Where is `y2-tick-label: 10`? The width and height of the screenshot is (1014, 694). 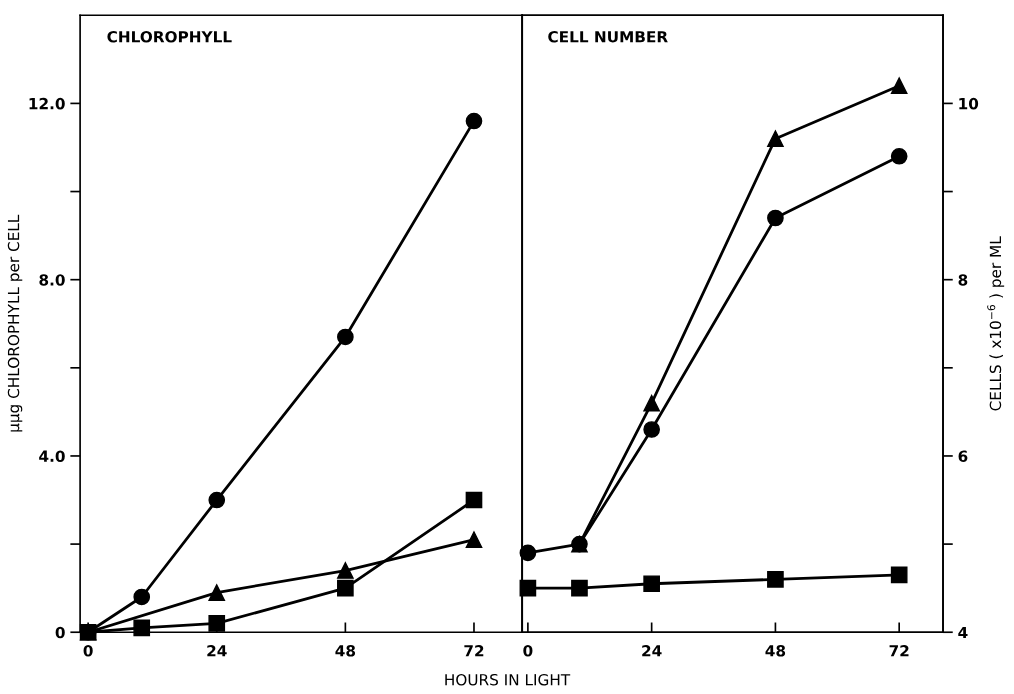
y2-tick-label: 10 is located at coordinates (969, 103).